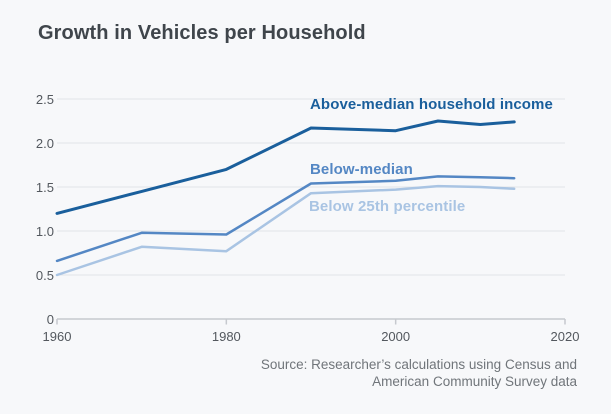  Describe the element at coordinates (50, 319) in the screenshot. I see `y-axis-tick-label: 0` at that location.